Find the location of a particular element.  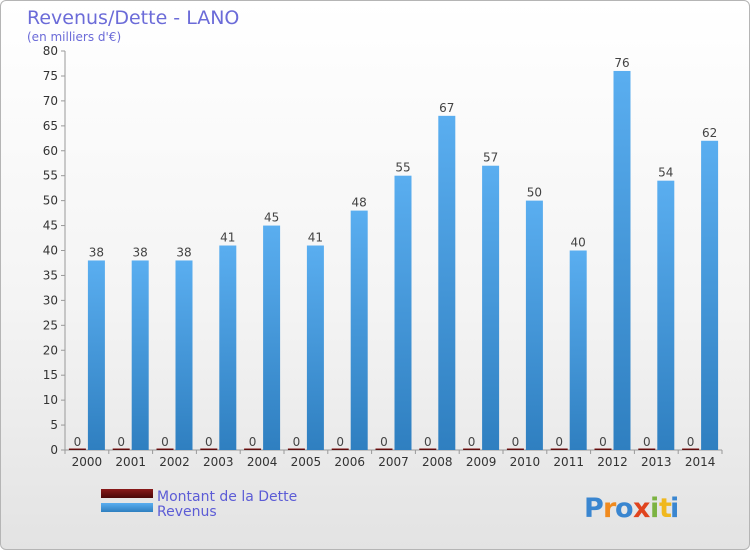

x-tick-label: 2009 is located at coordinates (481, 462).